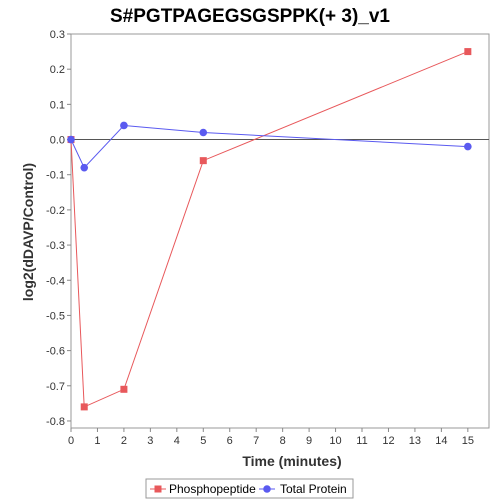 The image size is (500, 500). What do you see at coordinates (313, 489) in the screenshot?
I see `legend-label: Total Protein` at bounding box center [313, 489].